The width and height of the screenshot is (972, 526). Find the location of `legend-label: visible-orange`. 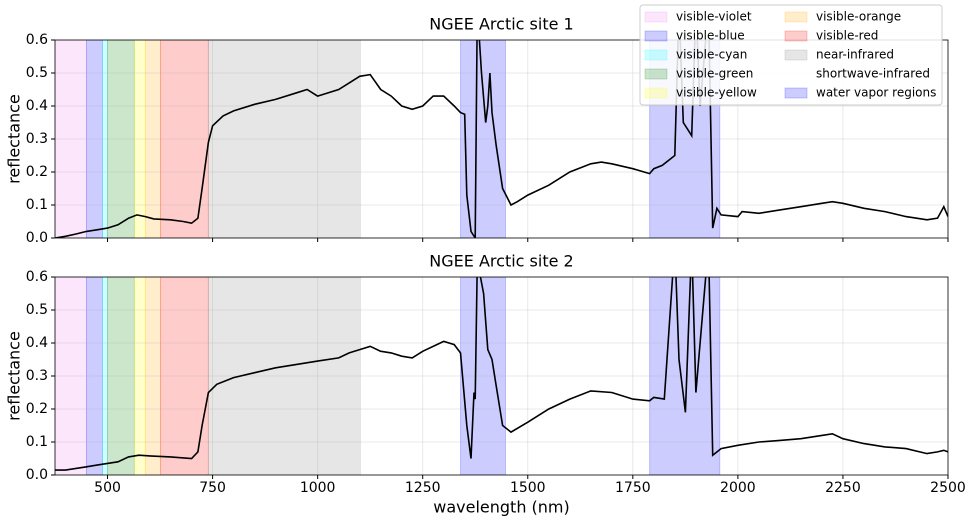

legend-label: visible-orange is located at coordinates (858, 17).